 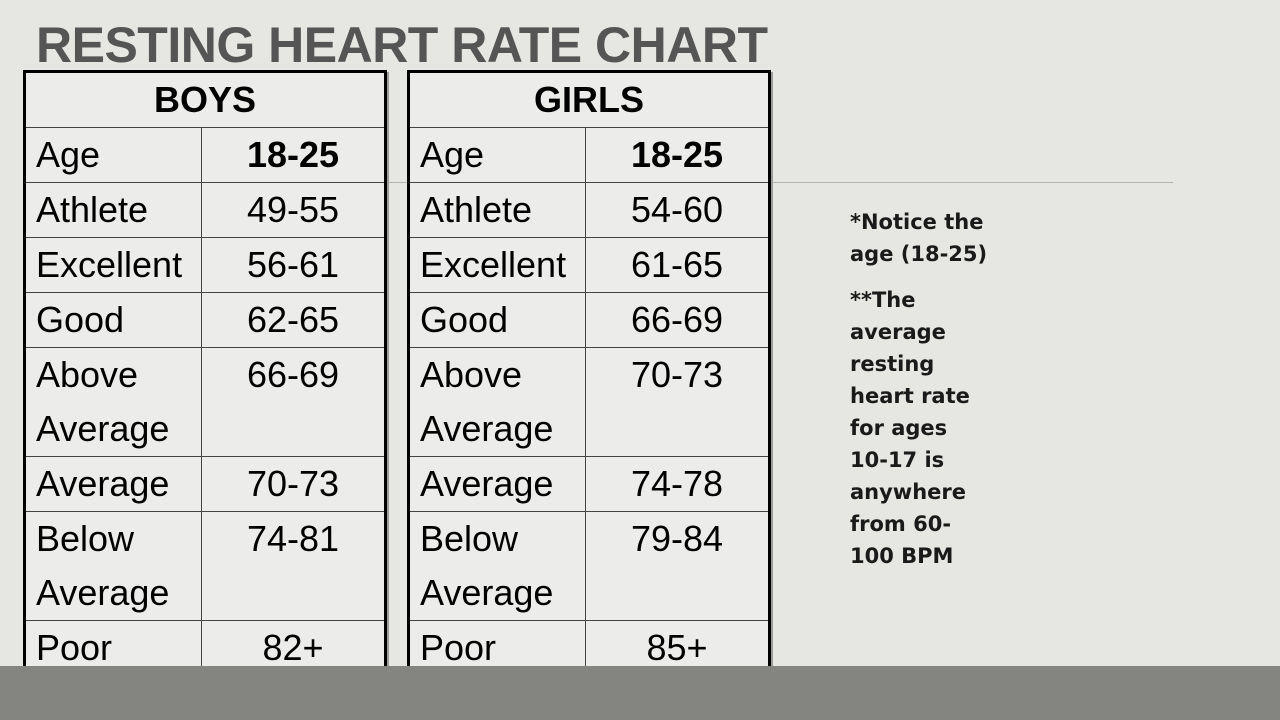 I want to click on table-row: Excellent 61-65, so click(x=589, y=265).